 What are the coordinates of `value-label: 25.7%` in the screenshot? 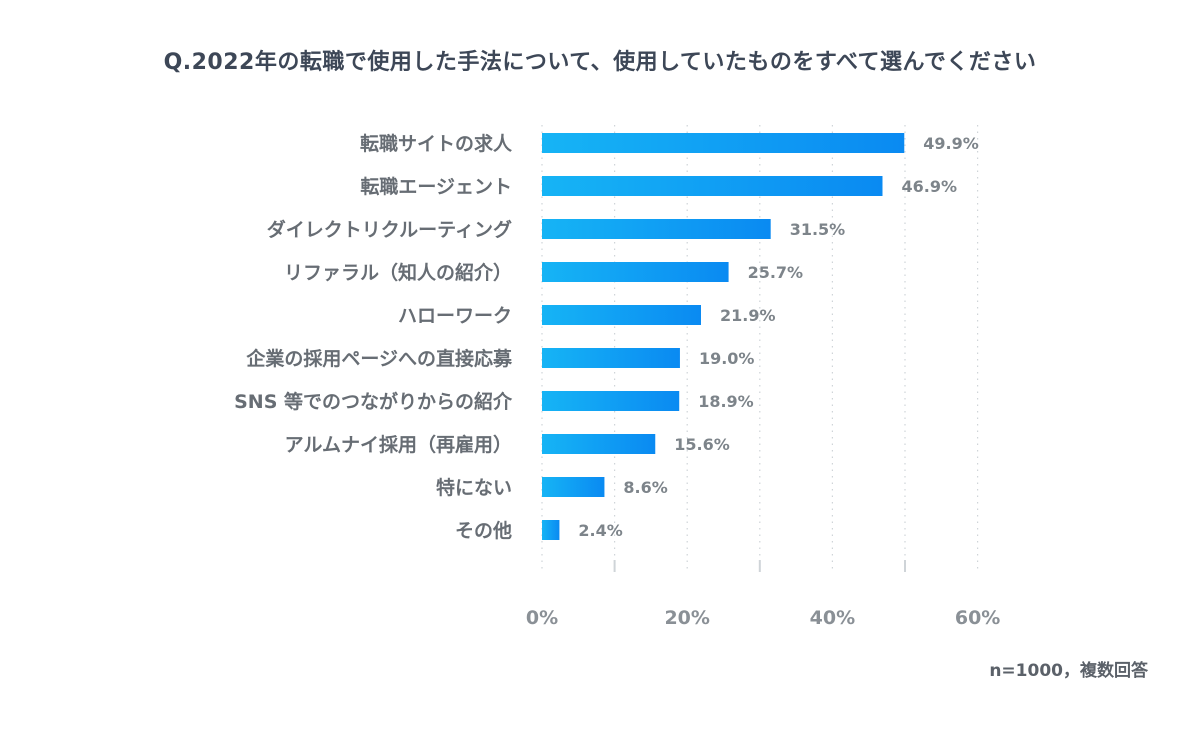 It's located at (776, 272).